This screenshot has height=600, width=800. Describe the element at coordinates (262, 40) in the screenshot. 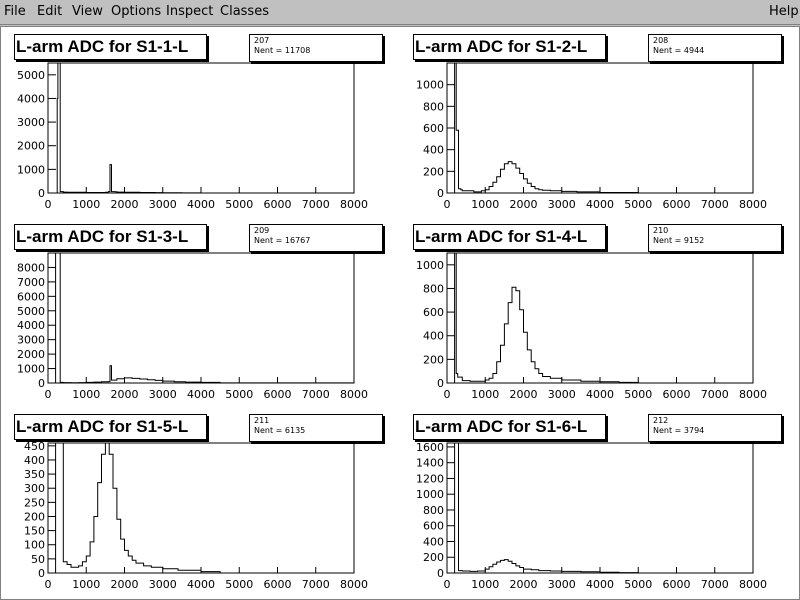

I see `stats-id: 207` at that location.